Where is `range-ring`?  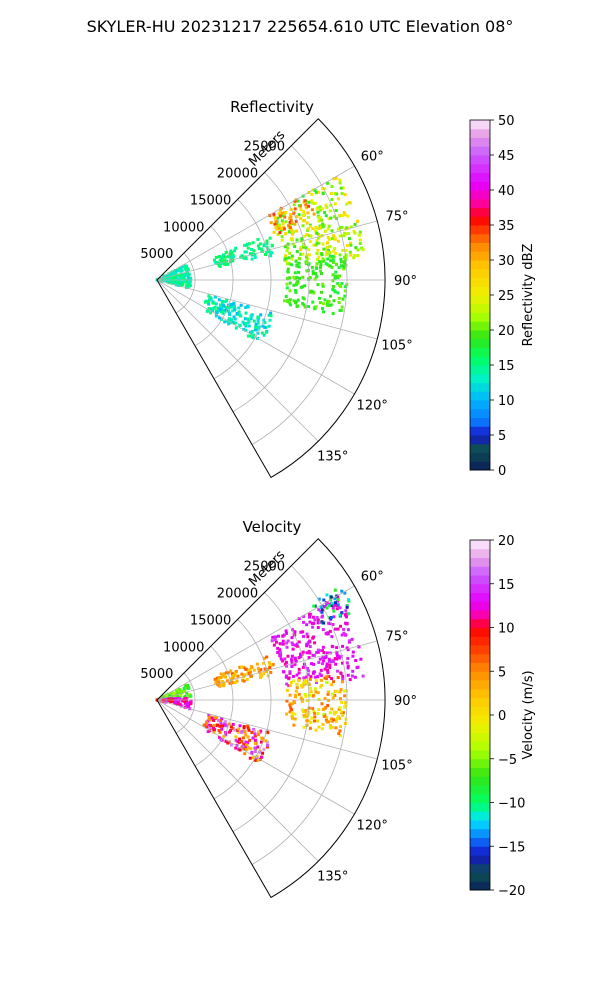 range-ring is located at coordinates (242, 709).